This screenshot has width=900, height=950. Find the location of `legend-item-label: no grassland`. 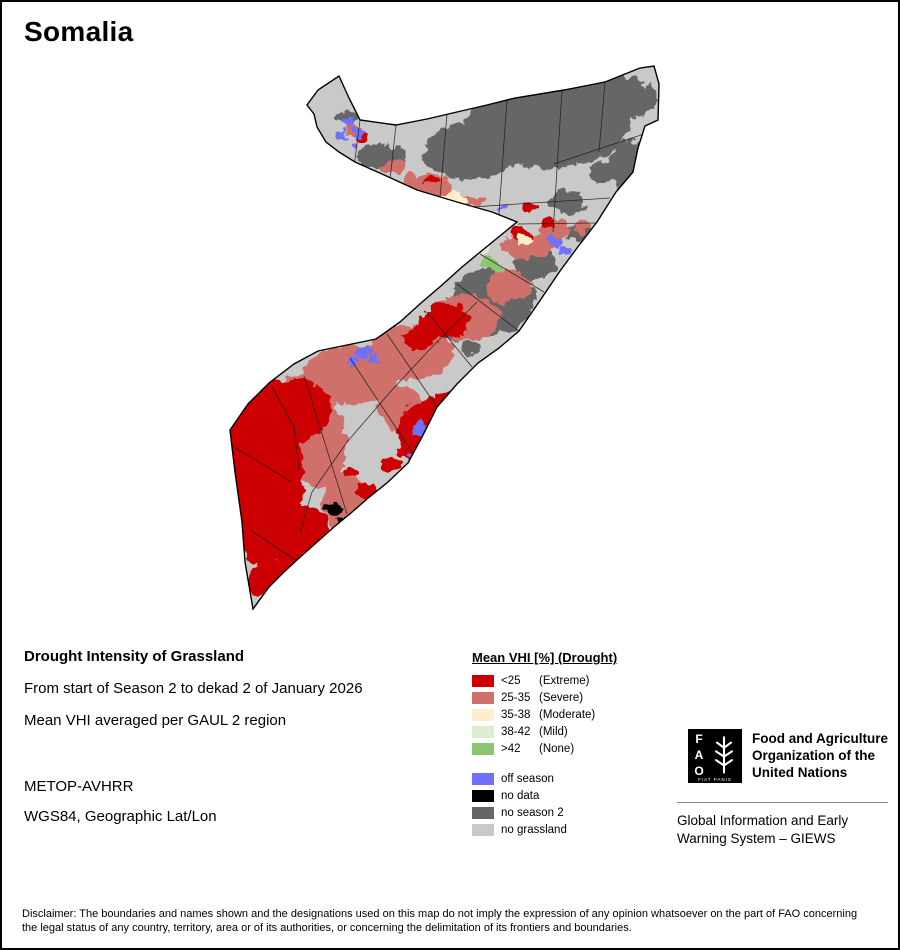

legend-item-label: no grassland is located at coordinates (534, 829).